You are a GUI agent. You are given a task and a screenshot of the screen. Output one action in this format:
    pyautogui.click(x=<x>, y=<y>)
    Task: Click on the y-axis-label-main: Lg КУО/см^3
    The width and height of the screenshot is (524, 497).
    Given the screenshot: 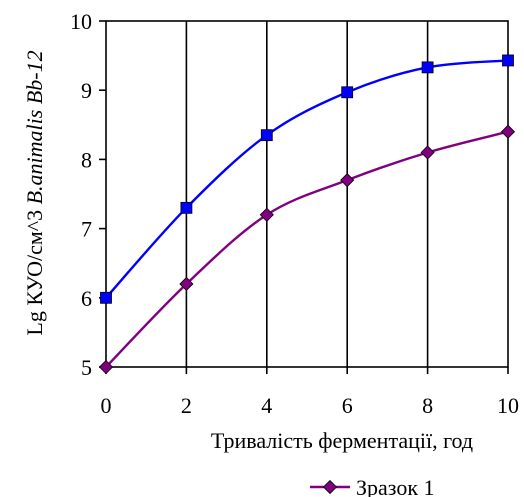 What is the action you would take?
    pyautogui.click(x=34, y=269)
    